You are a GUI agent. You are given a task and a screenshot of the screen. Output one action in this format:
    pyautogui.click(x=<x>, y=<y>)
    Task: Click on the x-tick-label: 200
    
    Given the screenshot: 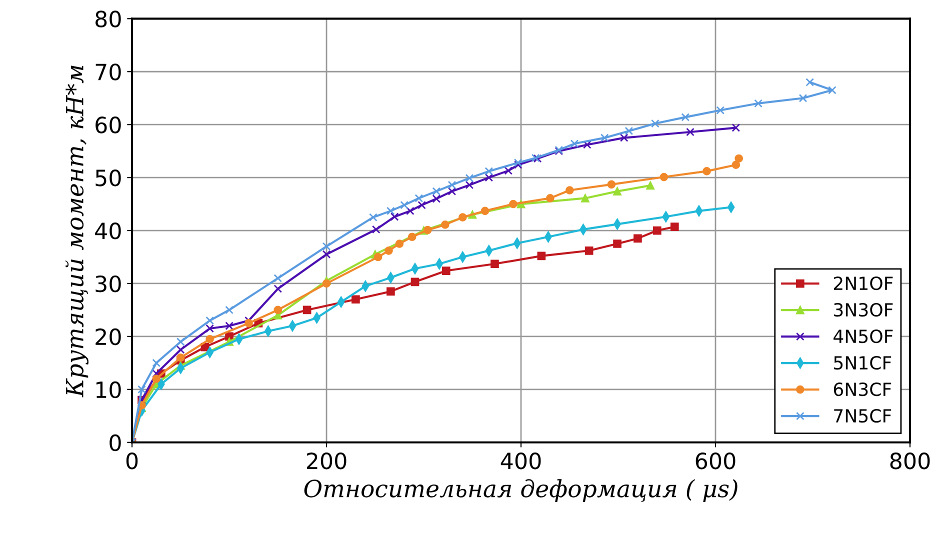 What is the action you would take?
    pyautogui.click(x=326, y=461)
    